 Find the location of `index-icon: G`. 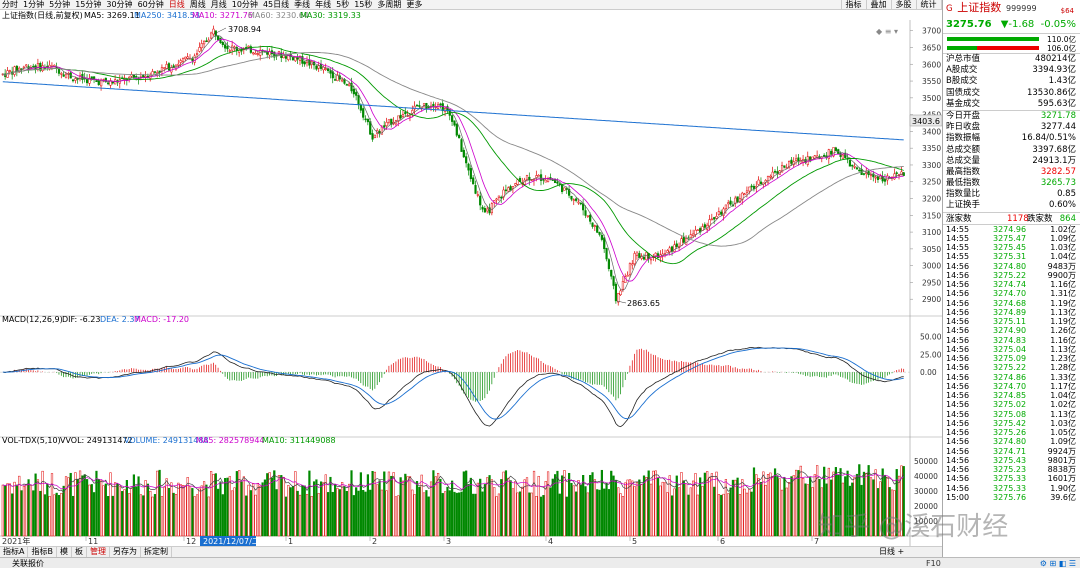

index-icon: G is located at coordinates (949, 9).